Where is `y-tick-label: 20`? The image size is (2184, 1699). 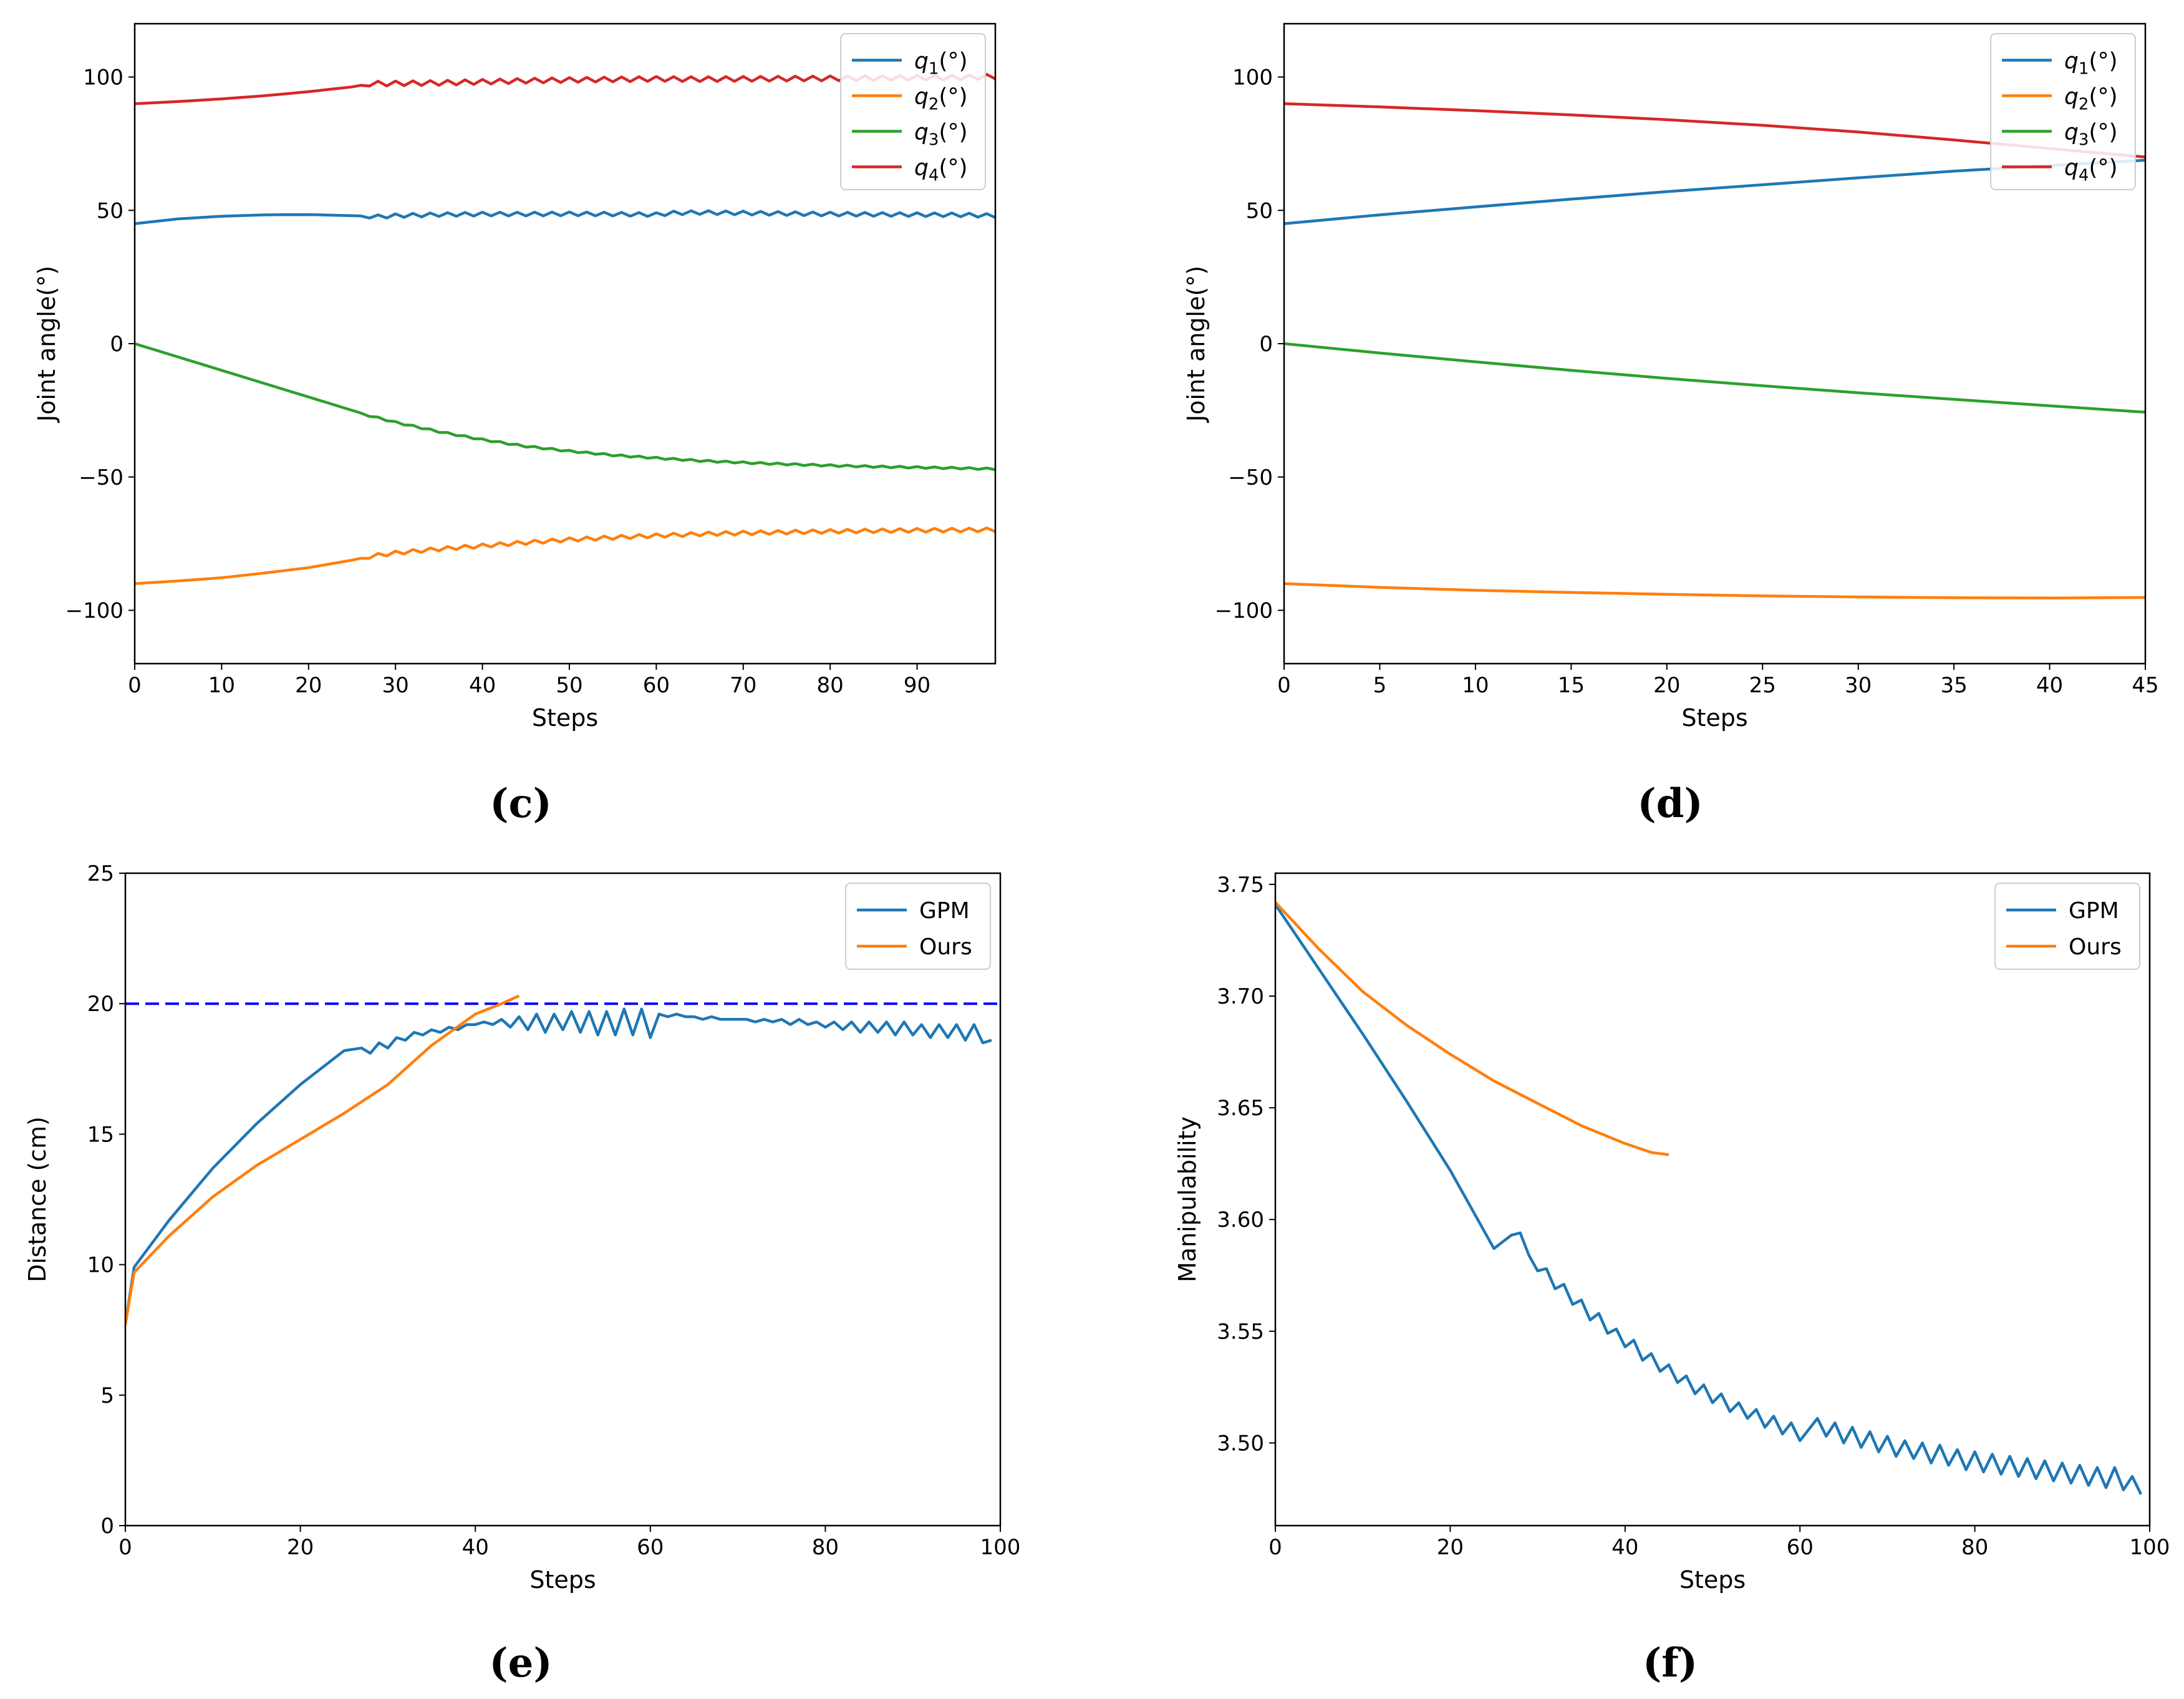 y-tick-label: 20 is located at coordinates (100, 1004).